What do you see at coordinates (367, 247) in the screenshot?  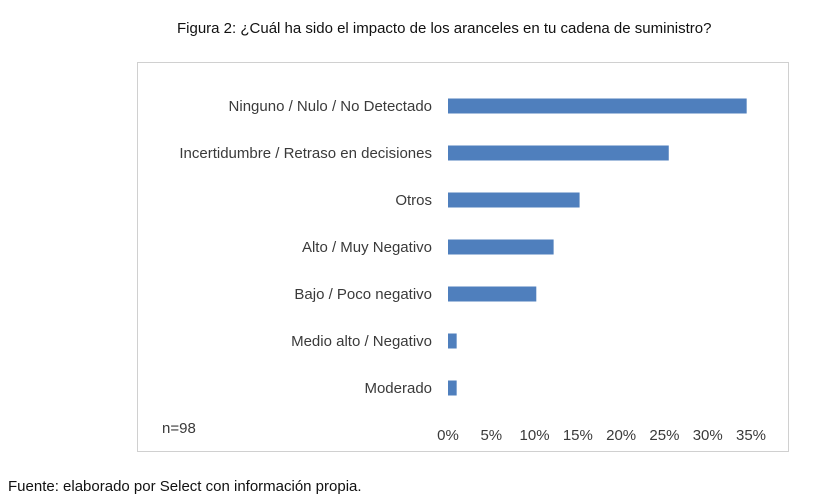 I see `category-label: Alto / Muy Negativo` at bounding box center [367, 247].